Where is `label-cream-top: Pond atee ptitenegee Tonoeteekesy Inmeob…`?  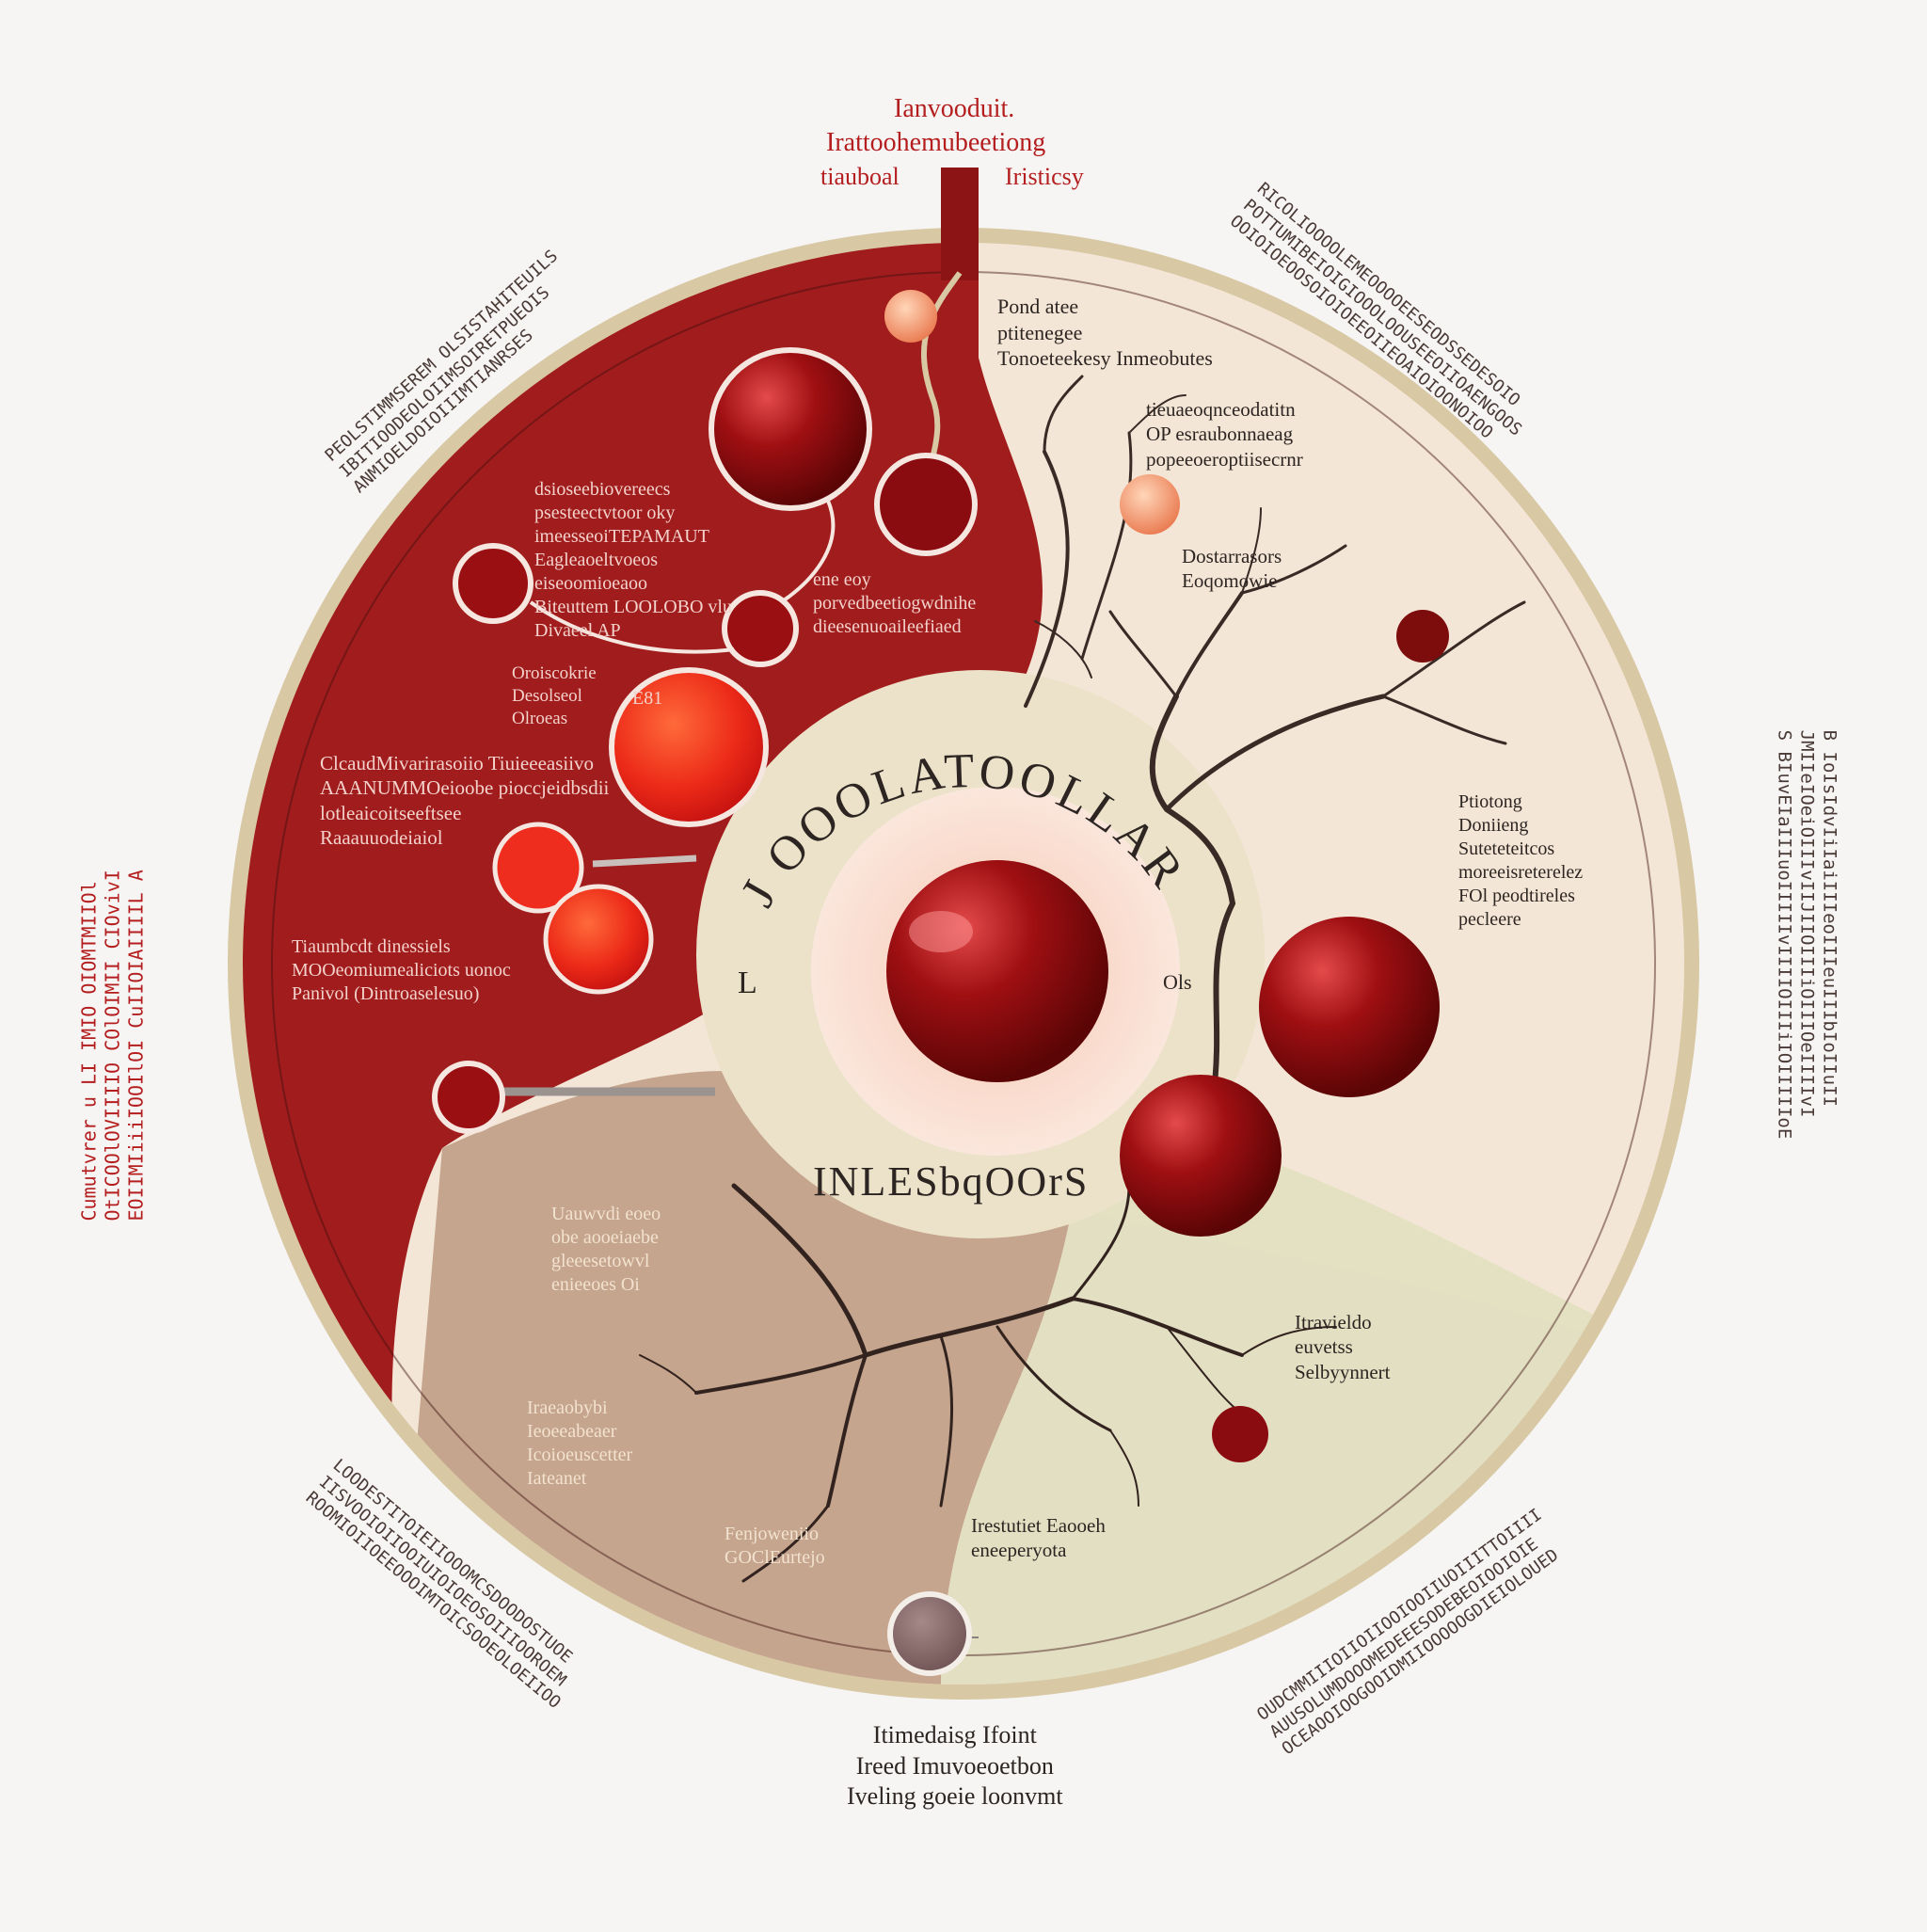 label-cream-top: Pond atee ptitenegee Tonoeteekesy Inmeob… is located at coordinates (1105, 332).